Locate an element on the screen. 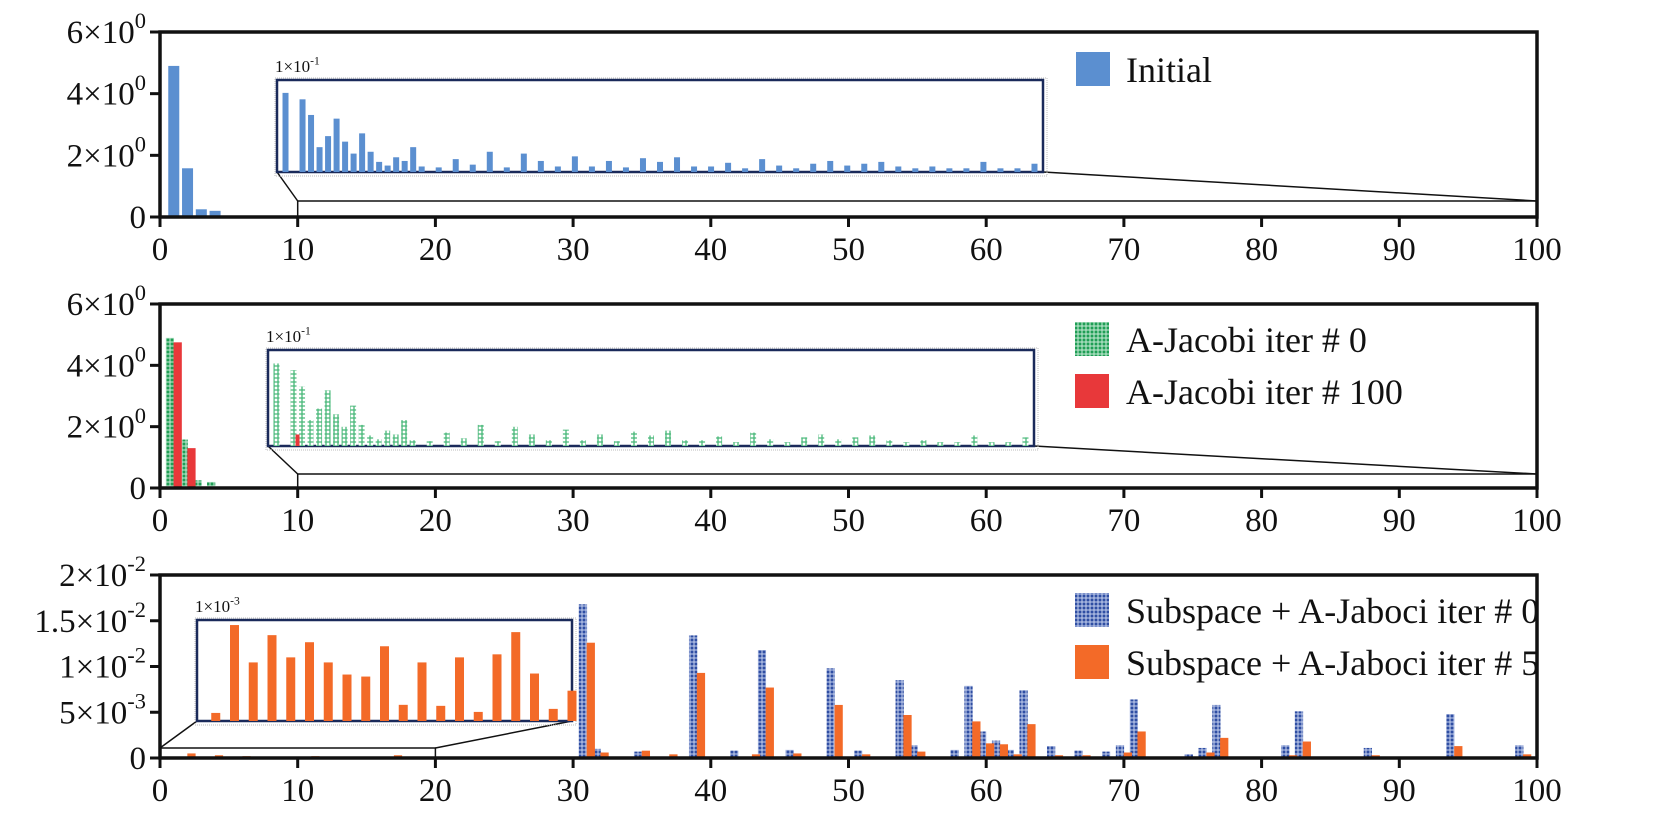 This screenshot has height=836, width=1661. y-tick-label: 1.5×10⁻² is located at coordinates (90, 618).